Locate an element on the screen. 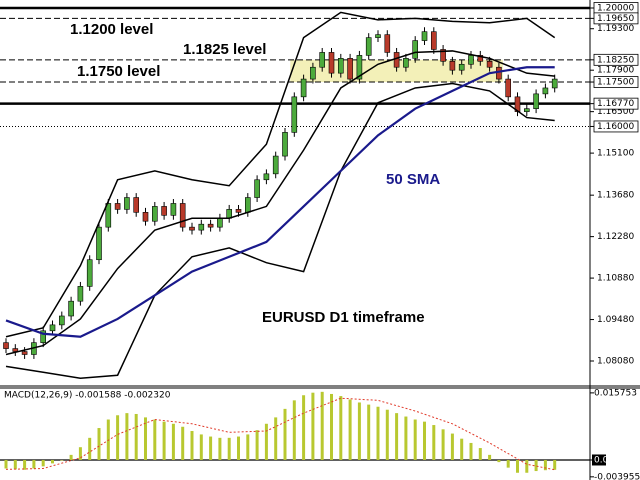 Image resolution: width=640 pixels, height=480 pixels. level-label: 1.19650 is located at coordinates (615, 19).